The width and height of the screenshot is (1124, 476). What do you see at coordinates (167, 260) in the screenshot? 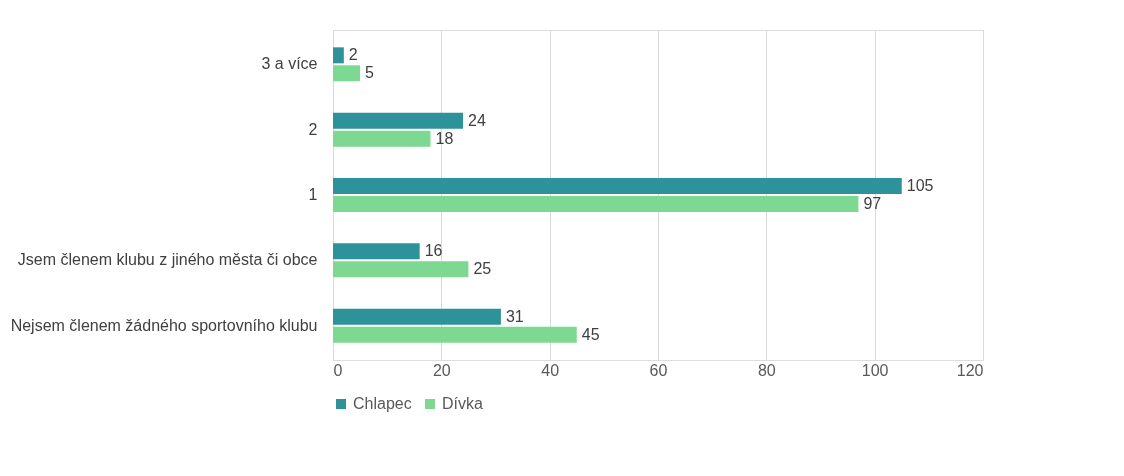
I see `y-tick-label: Jsem členem klubu z jiného města či obce` at bounding box center [167, 260].